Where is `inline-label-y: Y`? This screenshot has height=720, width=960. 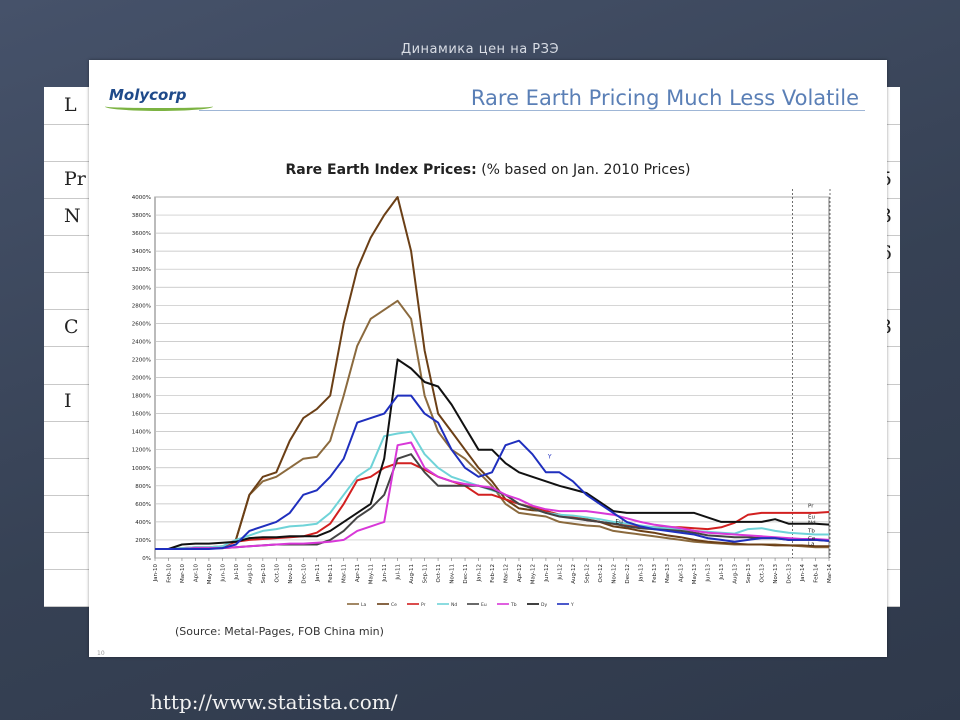 inline-label-y: Y is located at coordinates (549, 457).